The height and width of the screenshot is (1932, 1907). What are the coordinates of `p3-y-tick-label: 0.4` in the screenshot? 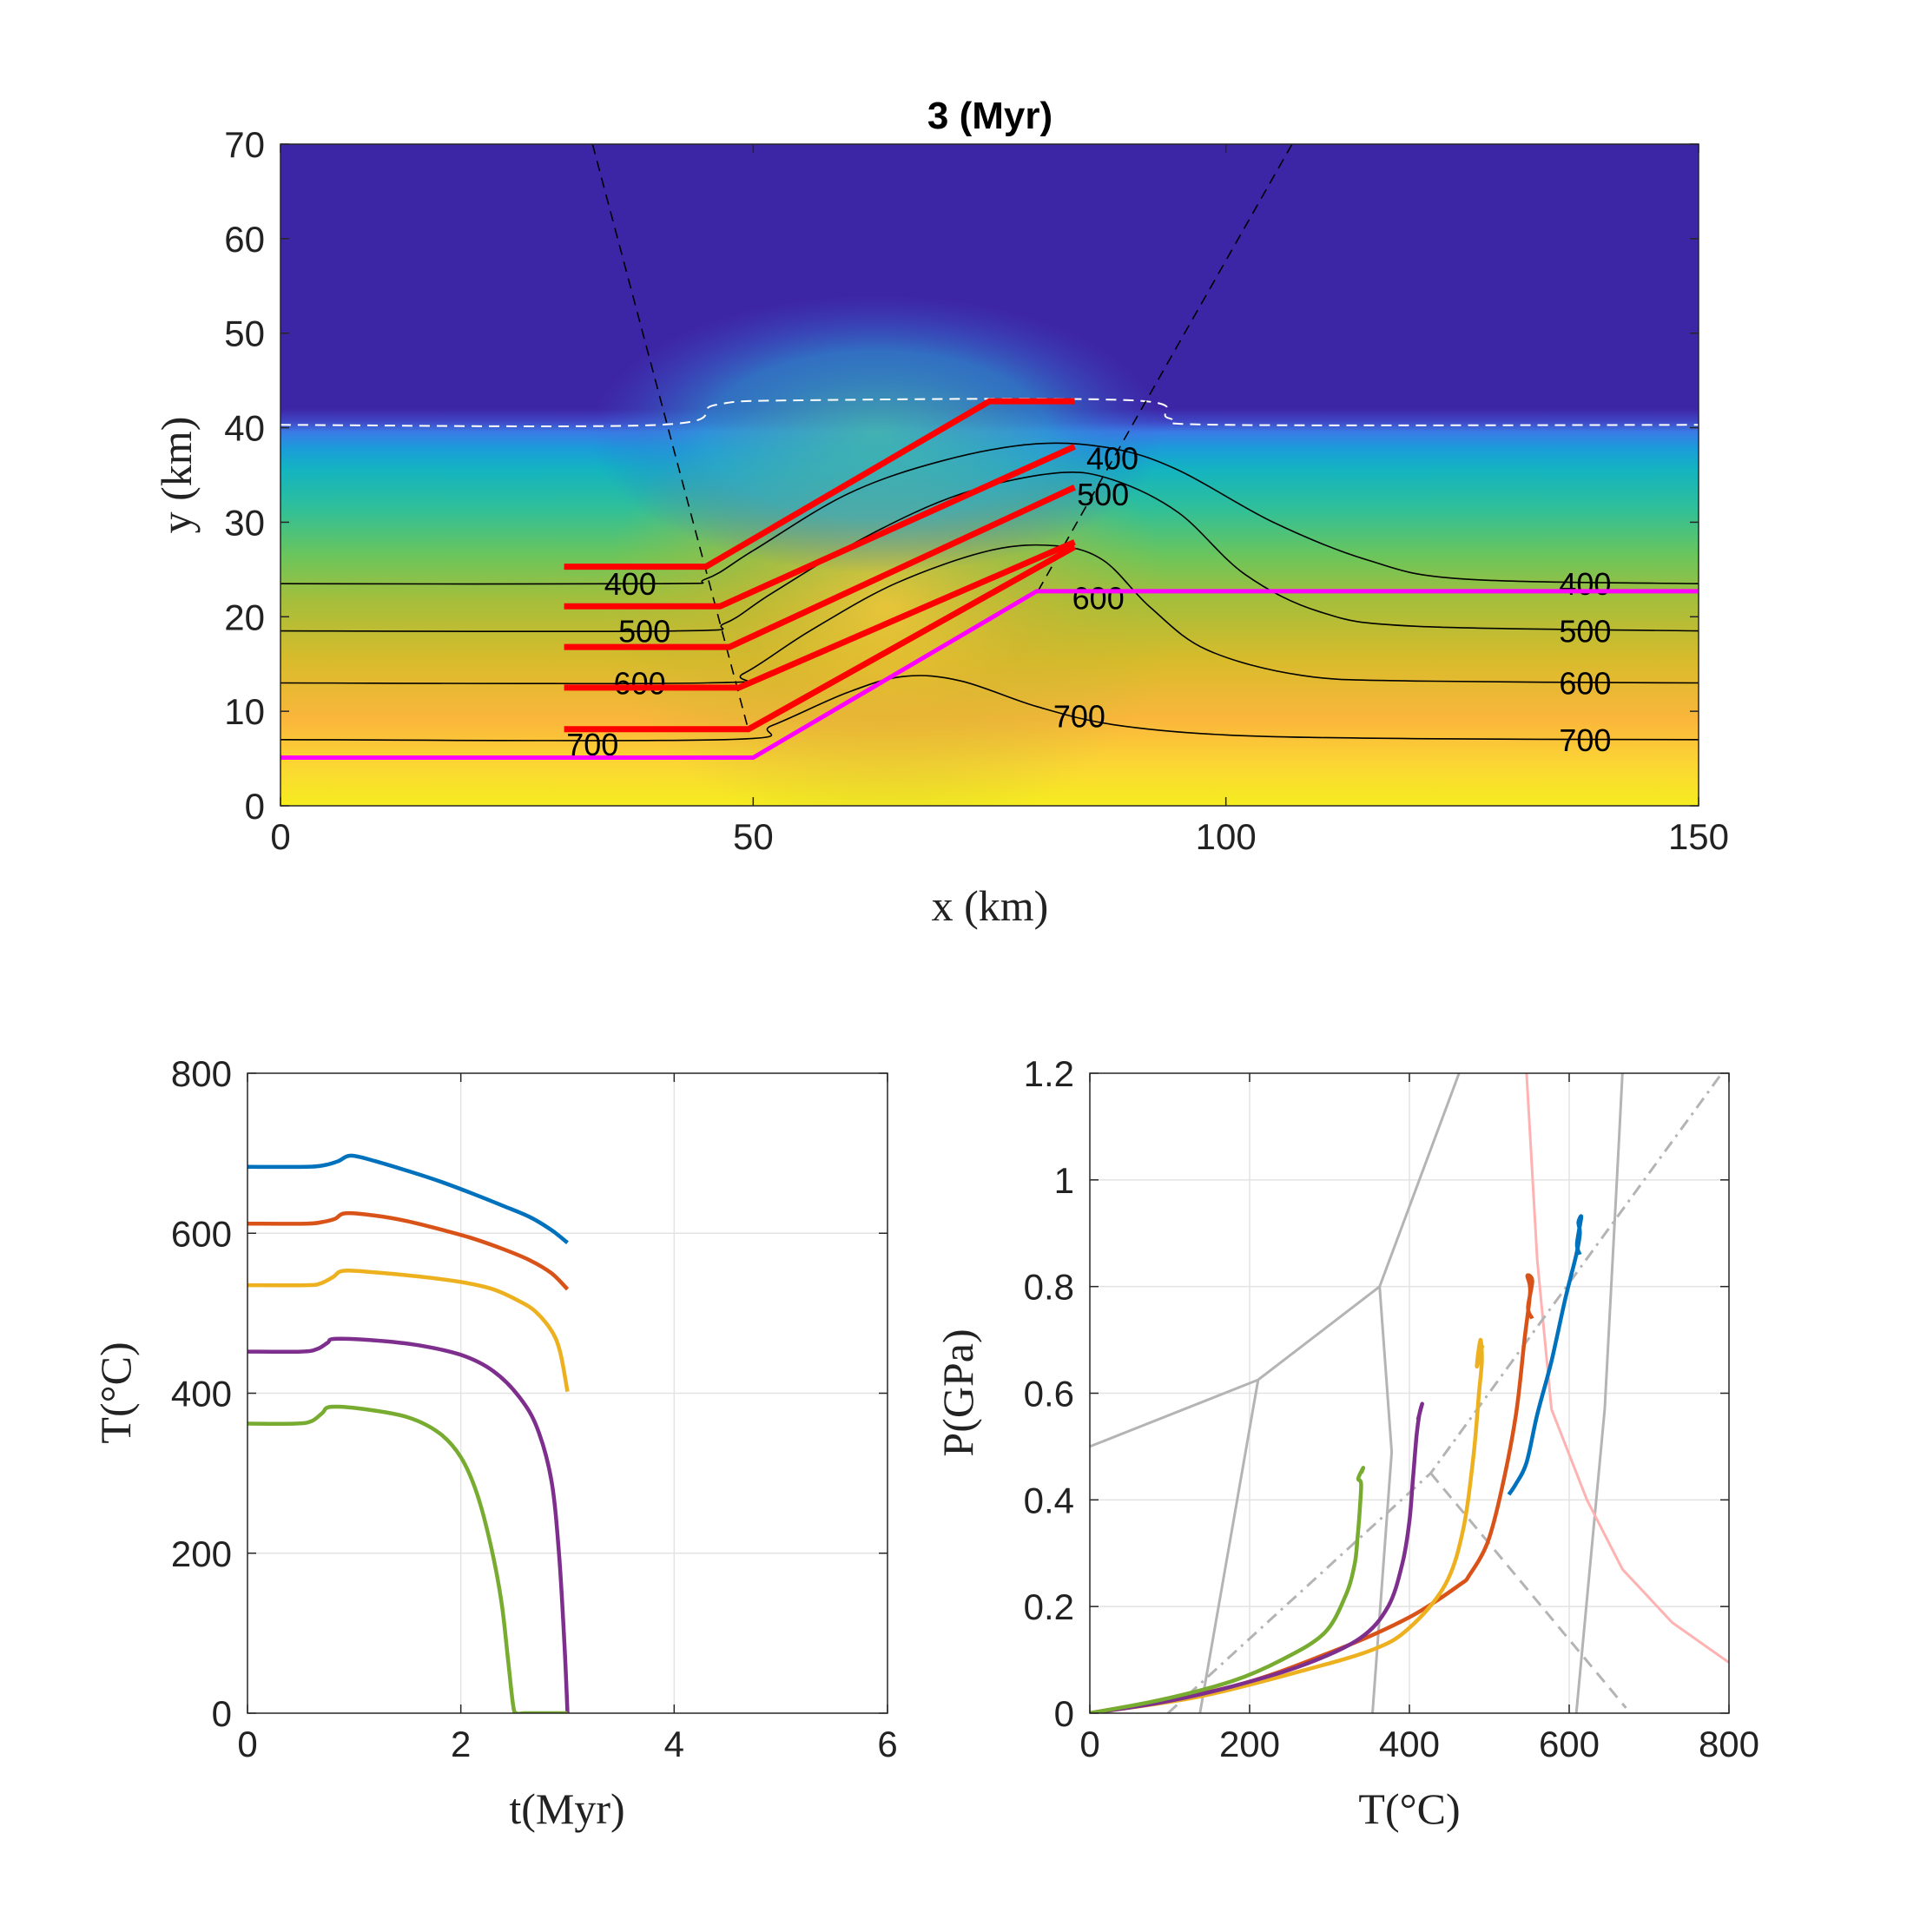 It's located at (1049, 1500).